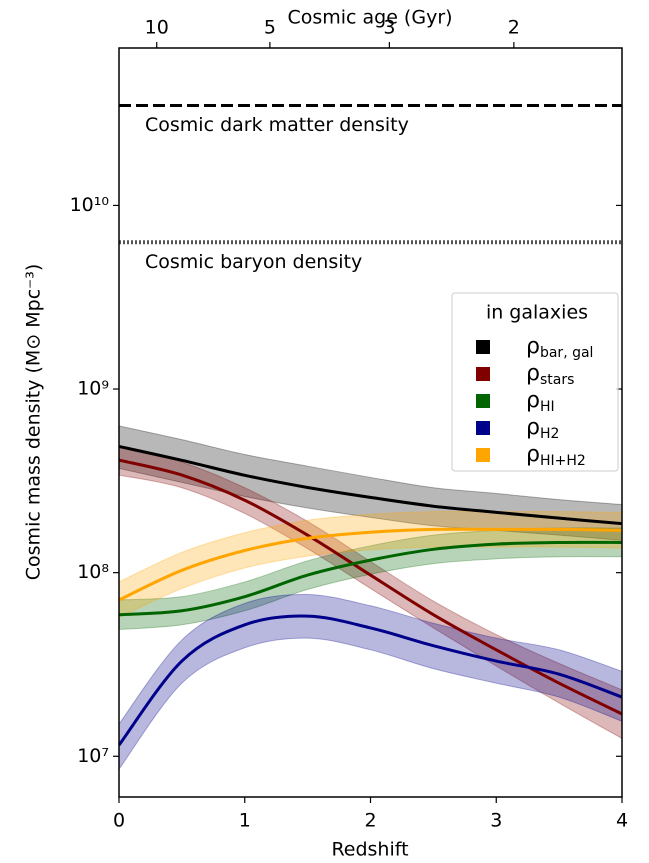  What do you see at coordinates (557, 380) in the screenshot?
I see `legend-subscript: stars` at bounding box center [557, 380].